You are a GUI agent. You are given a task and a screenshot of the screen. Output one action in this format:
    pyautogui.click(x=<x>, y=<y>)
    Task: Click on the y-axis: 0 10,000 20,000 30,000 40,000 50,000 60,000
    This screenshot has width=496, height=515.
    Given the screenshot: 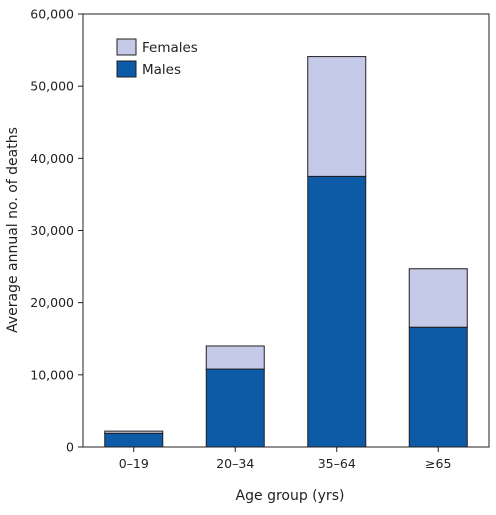 What is the action you would take?
    pyautogui.click(x=56, y=231)
    